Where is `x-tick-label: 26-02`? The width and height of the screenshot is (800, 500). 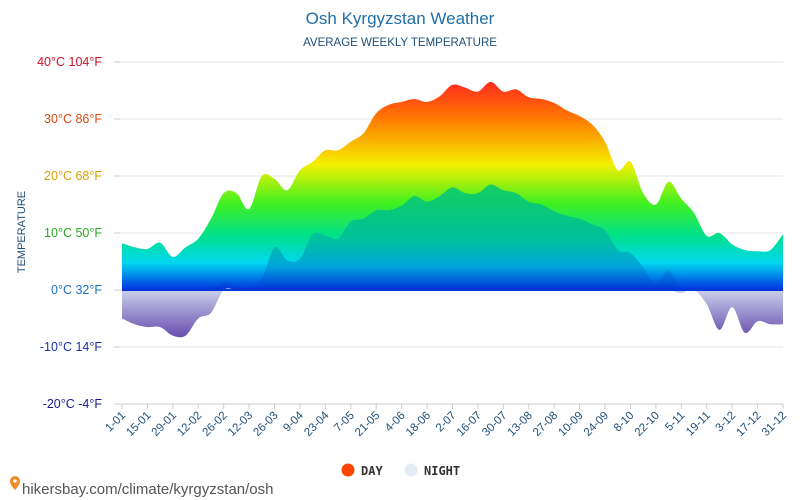 x-tick-label: 26-02 is located at coordinates (215, 424).